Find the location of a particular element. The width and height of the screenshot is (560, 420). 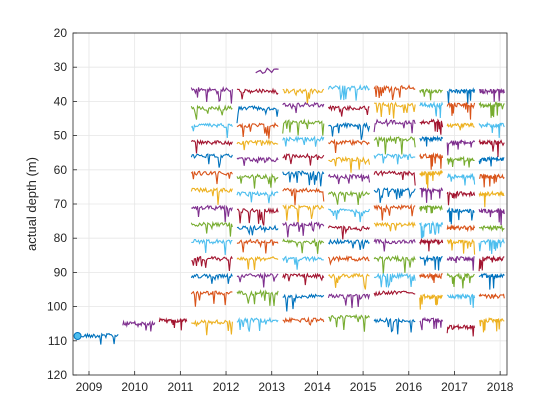

x-tick-label: 2018 is located at coordinates (500, 387).